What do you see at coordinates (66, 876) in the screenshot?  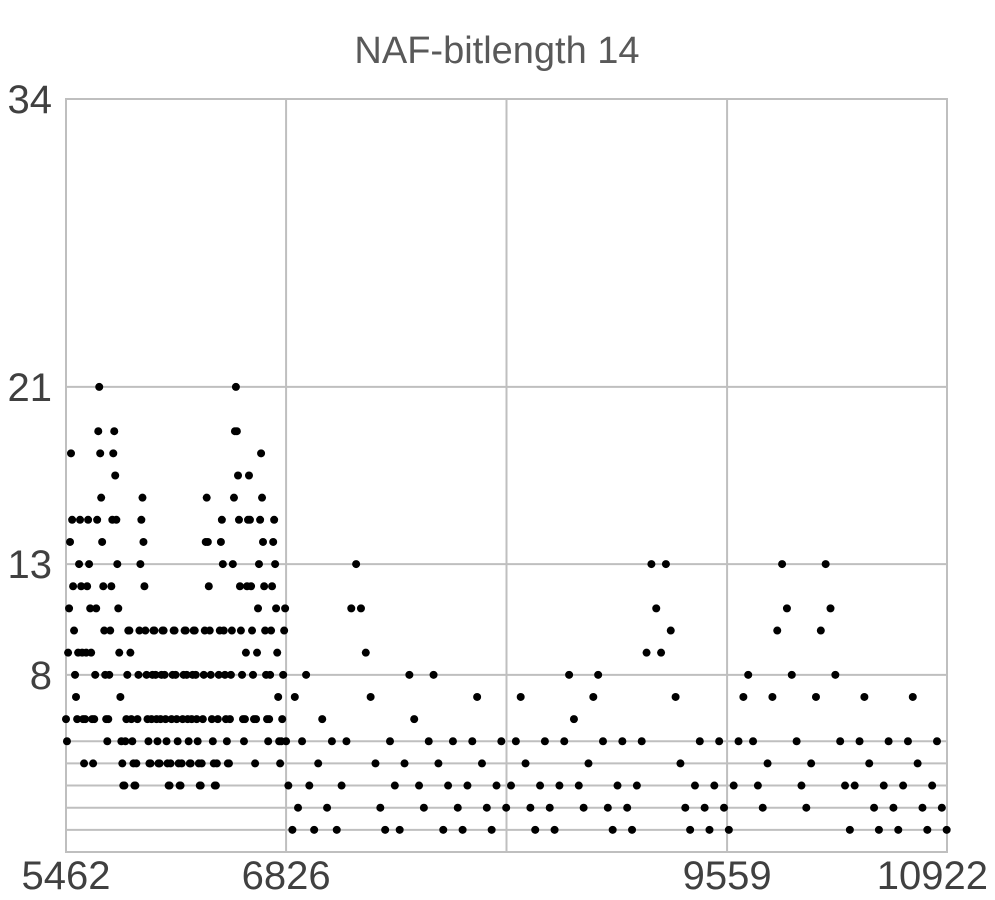 I see `x-tick-label: 5462` at bounding box center [66, 876].